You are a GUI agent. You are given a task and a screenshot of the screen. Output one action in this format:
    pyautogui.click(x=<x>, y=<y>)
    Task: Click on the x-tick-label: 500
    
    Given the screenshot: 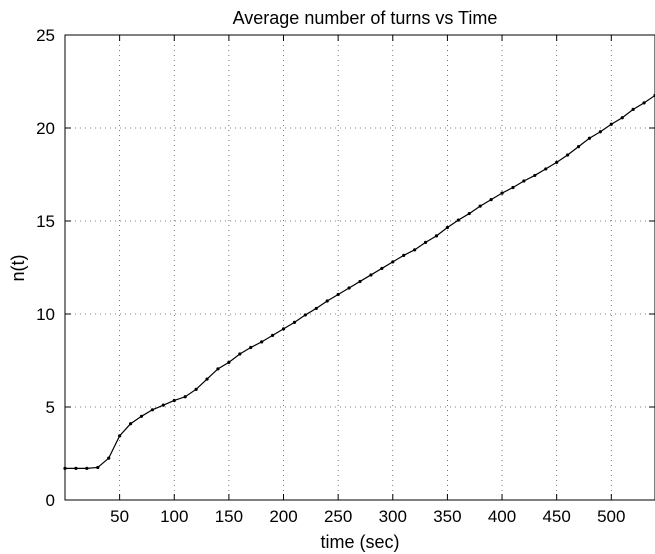 What is the action you would take?
    pyautogui.click(x=611, y=516)
    